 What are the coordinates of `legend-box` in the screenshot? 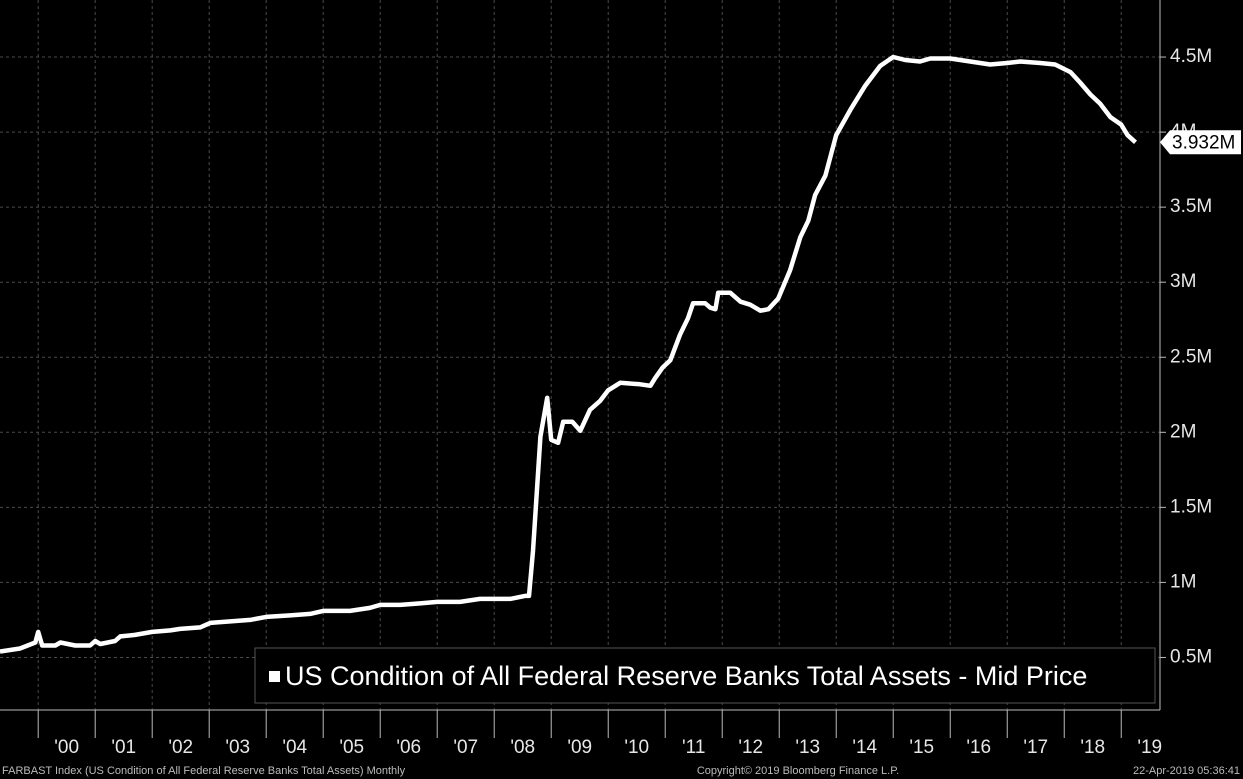 It's located at (705, 675).